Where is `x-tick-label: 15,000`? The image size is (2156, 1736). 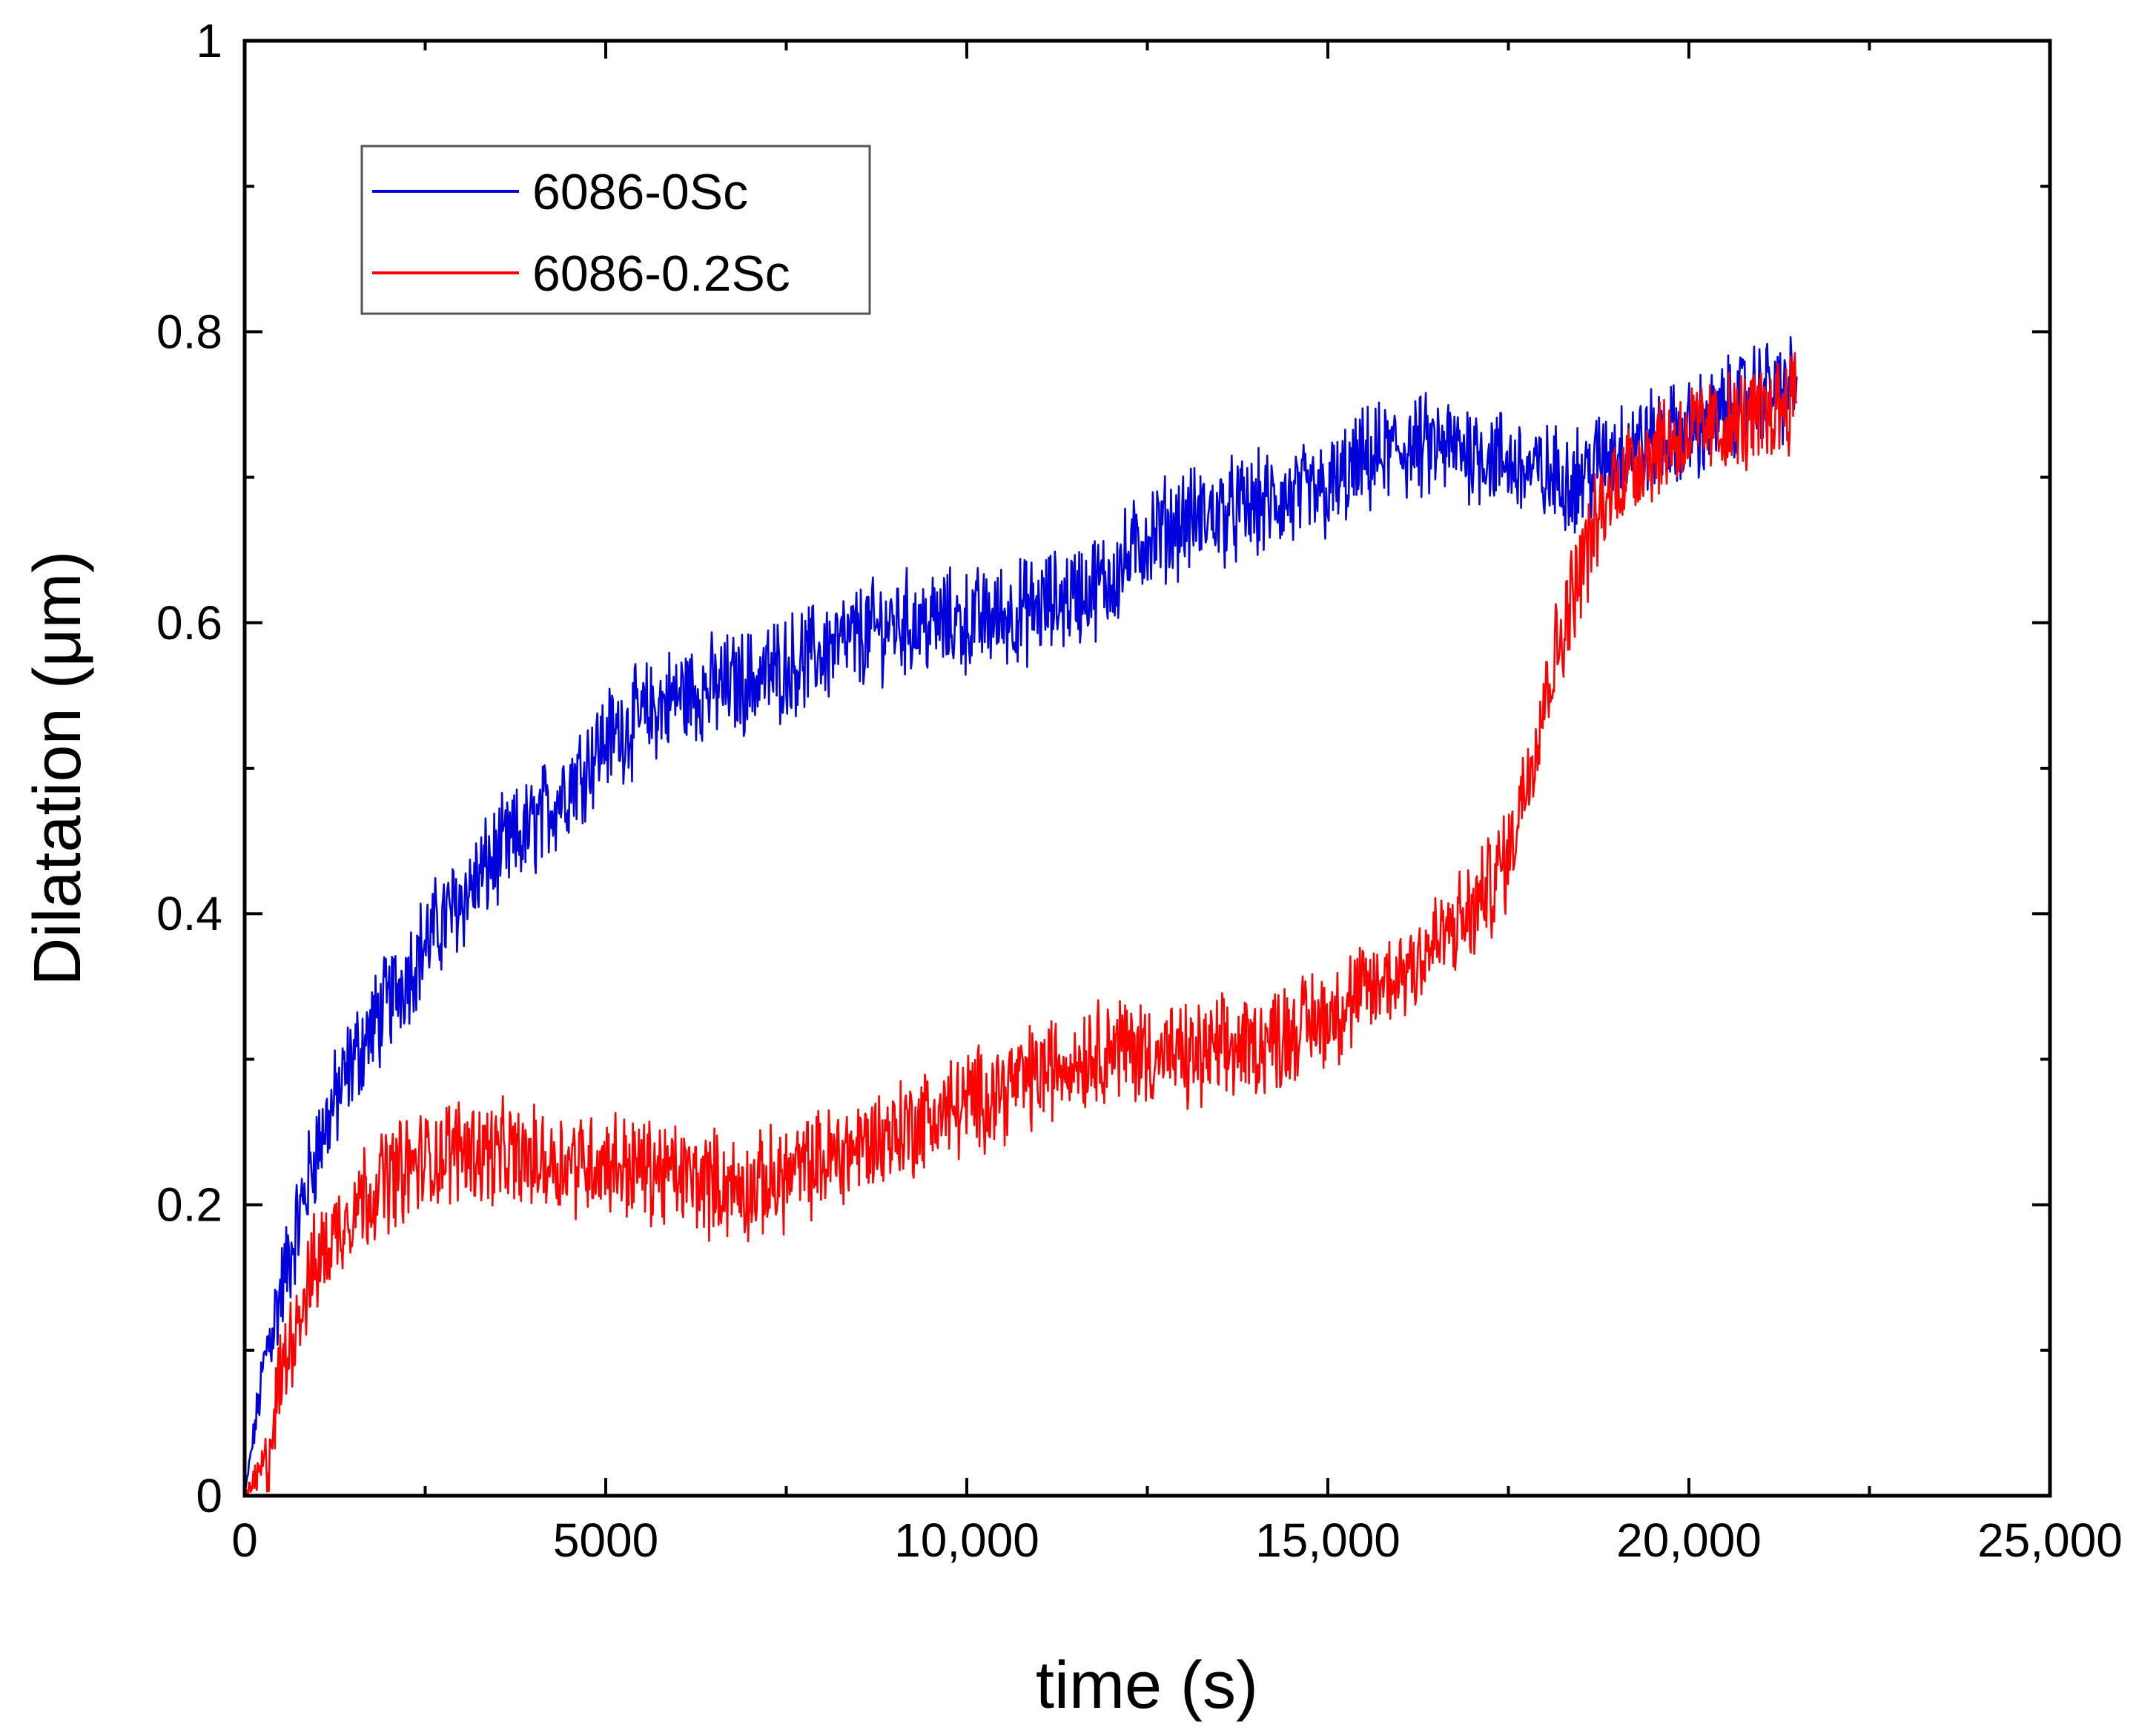 x-tick-label: 15,000 is located at coordinates (1328, 1541).